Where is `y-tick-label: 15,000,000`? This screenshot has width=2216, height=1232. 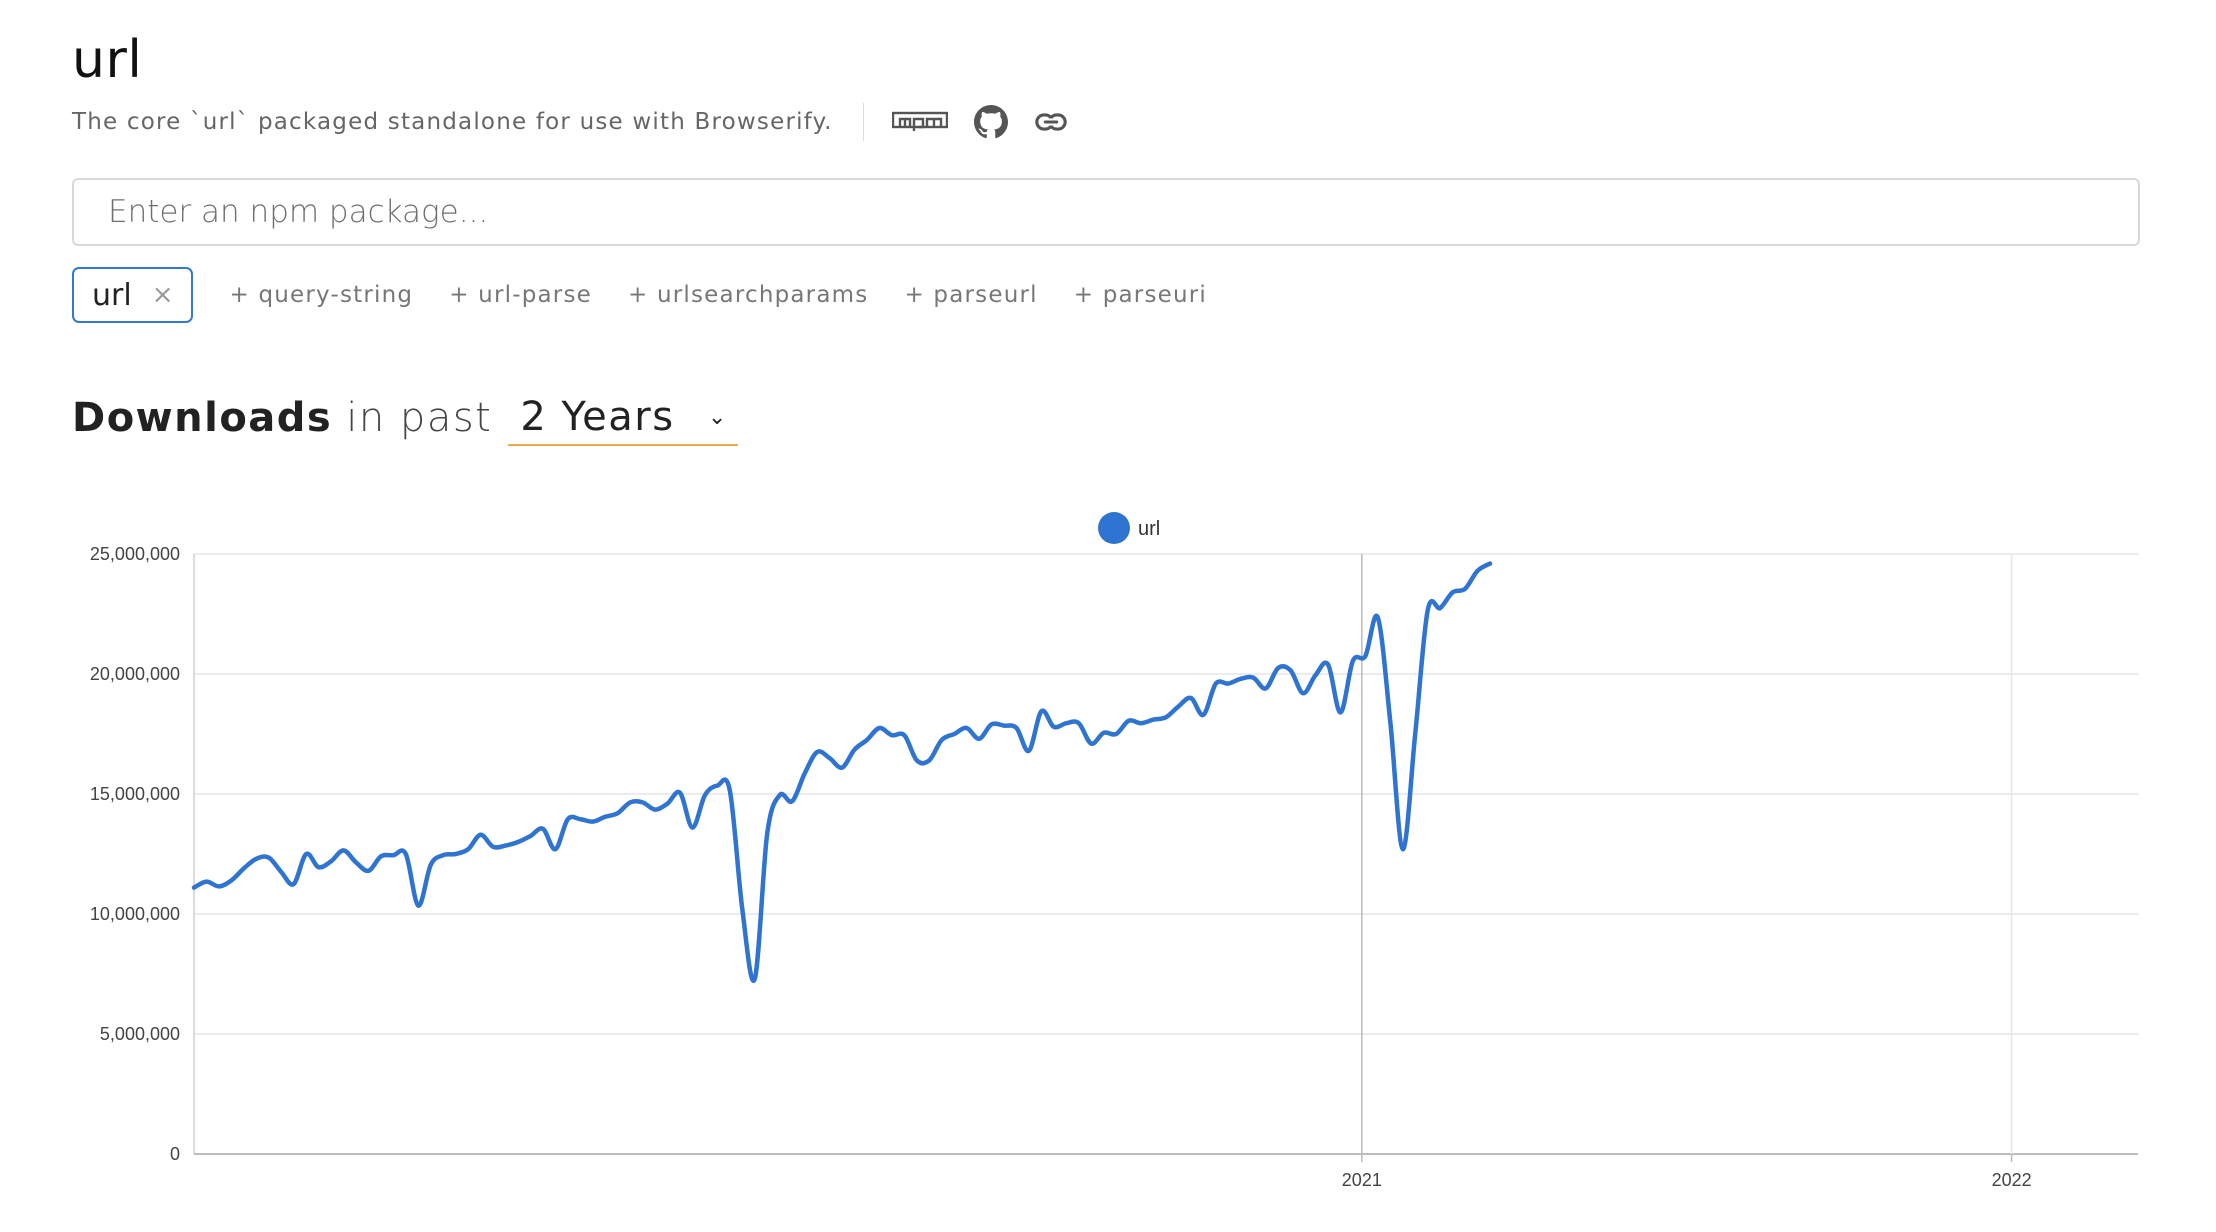
y-tick-label: 15,000,000 is located at coordinates (135, 794).